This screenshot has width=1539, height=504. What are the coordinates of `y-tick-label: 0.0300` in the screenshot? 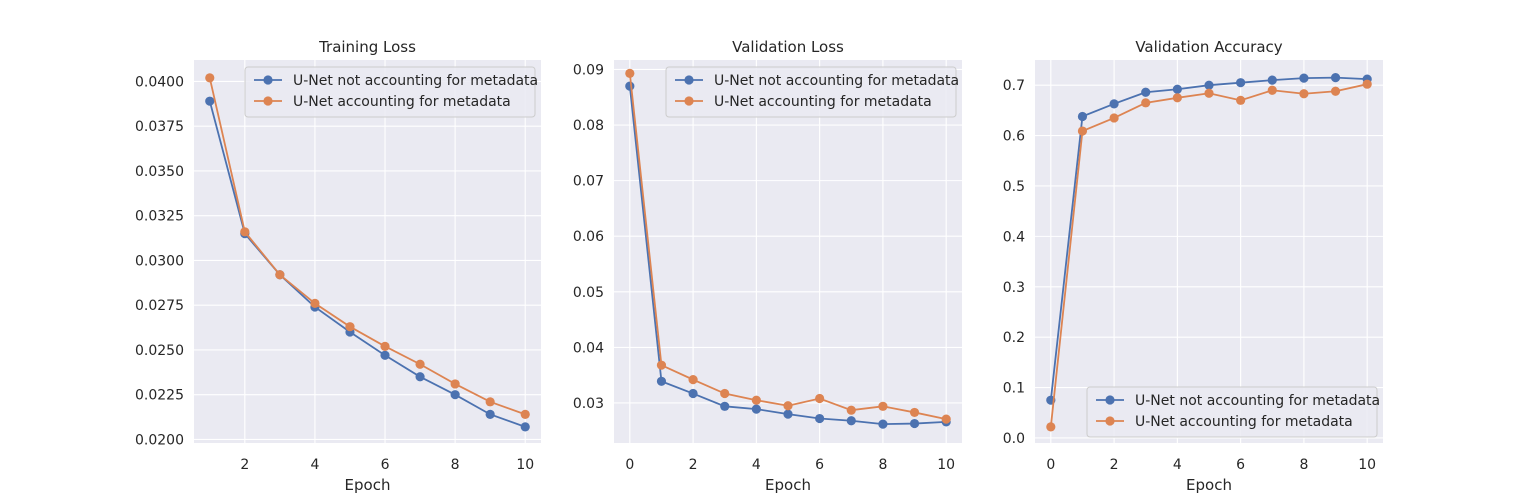 It's located at (159, 261).